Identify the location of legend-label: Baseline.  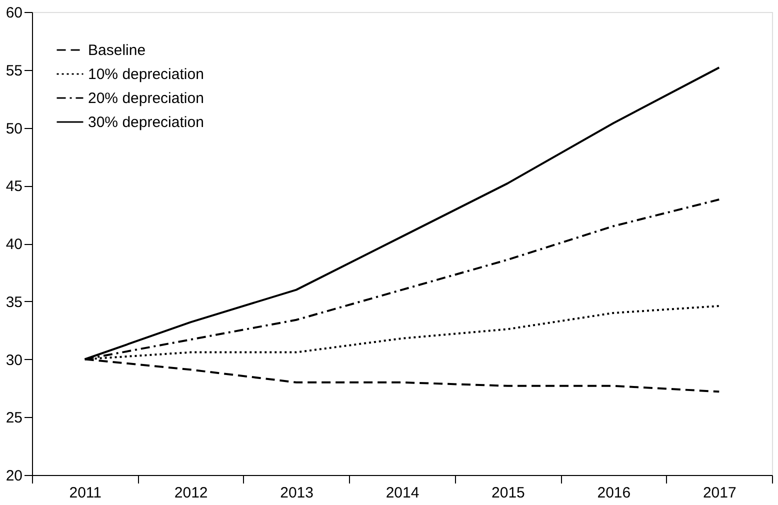
(117, 50).